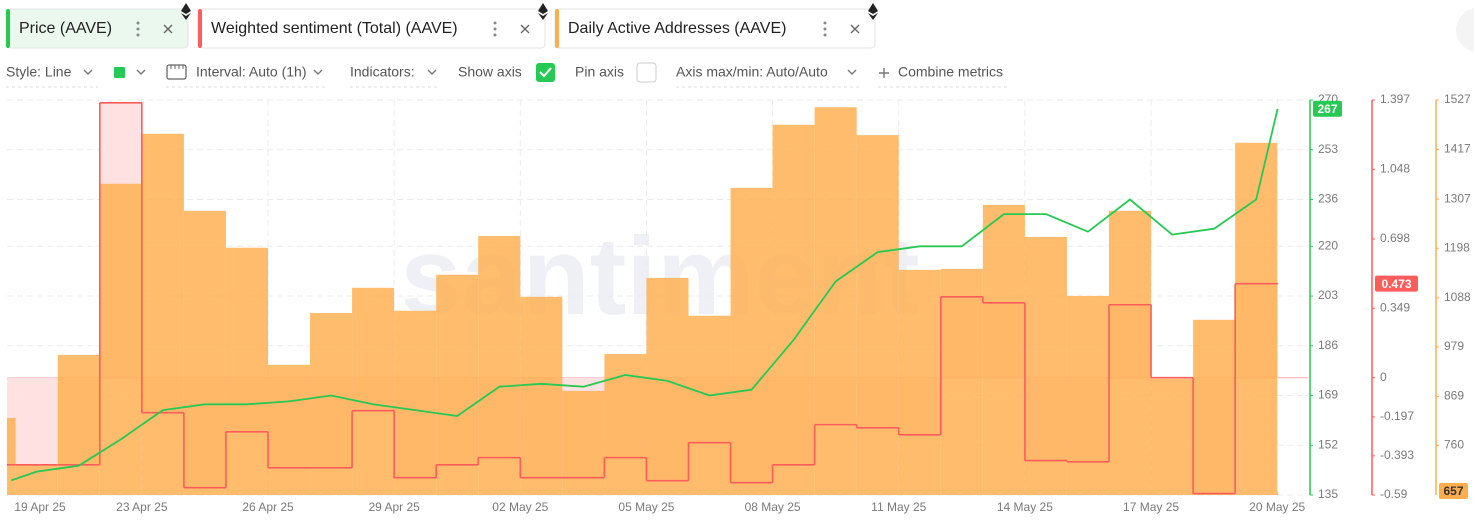 The width and height of the screenshot is (1474, 527). Describe the element at coordinates (1454, 445) in the screenshot. I see `axis-tick-label: 760` at that location.